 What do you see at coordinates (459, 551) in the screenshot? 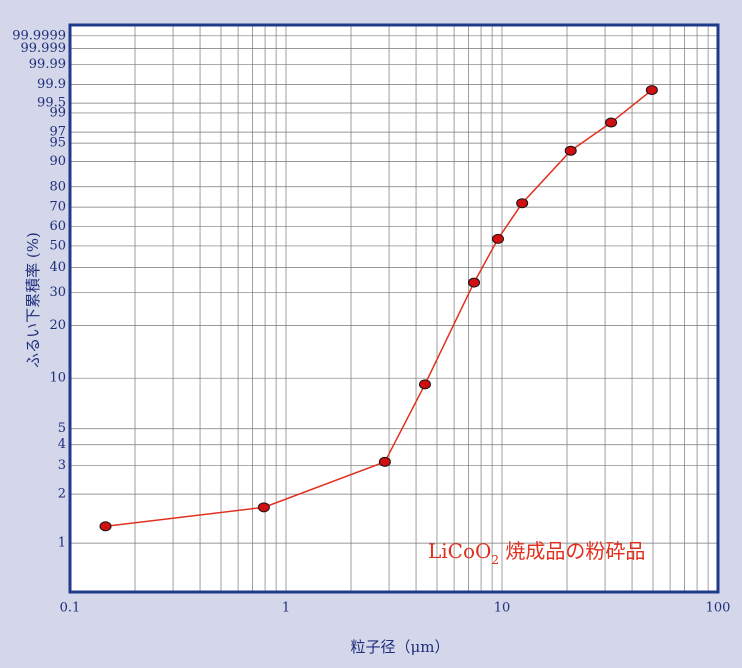
I see `annotation-text: LiCoO` at bounding box center [459, 551].